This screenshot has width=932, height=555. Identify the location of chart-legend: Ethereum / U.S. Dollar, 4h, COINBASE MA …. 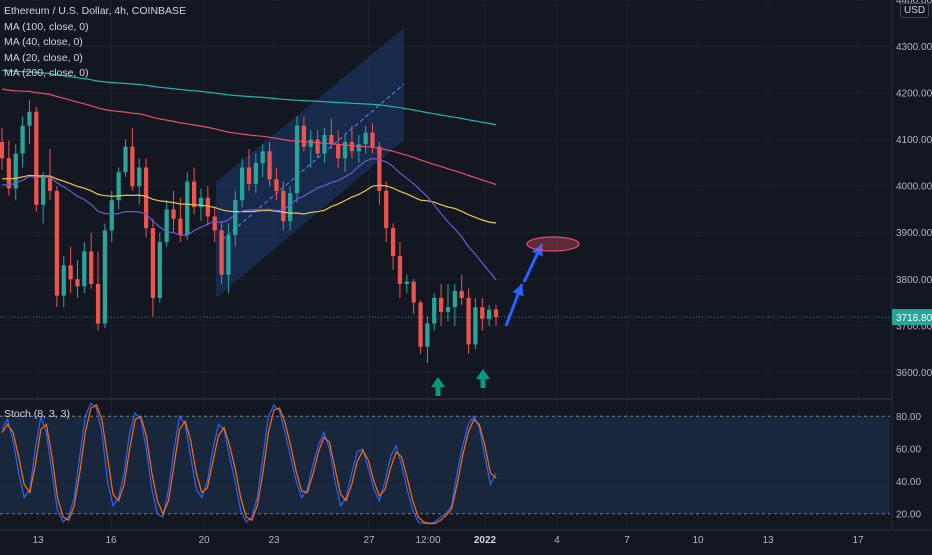
(95, 43).